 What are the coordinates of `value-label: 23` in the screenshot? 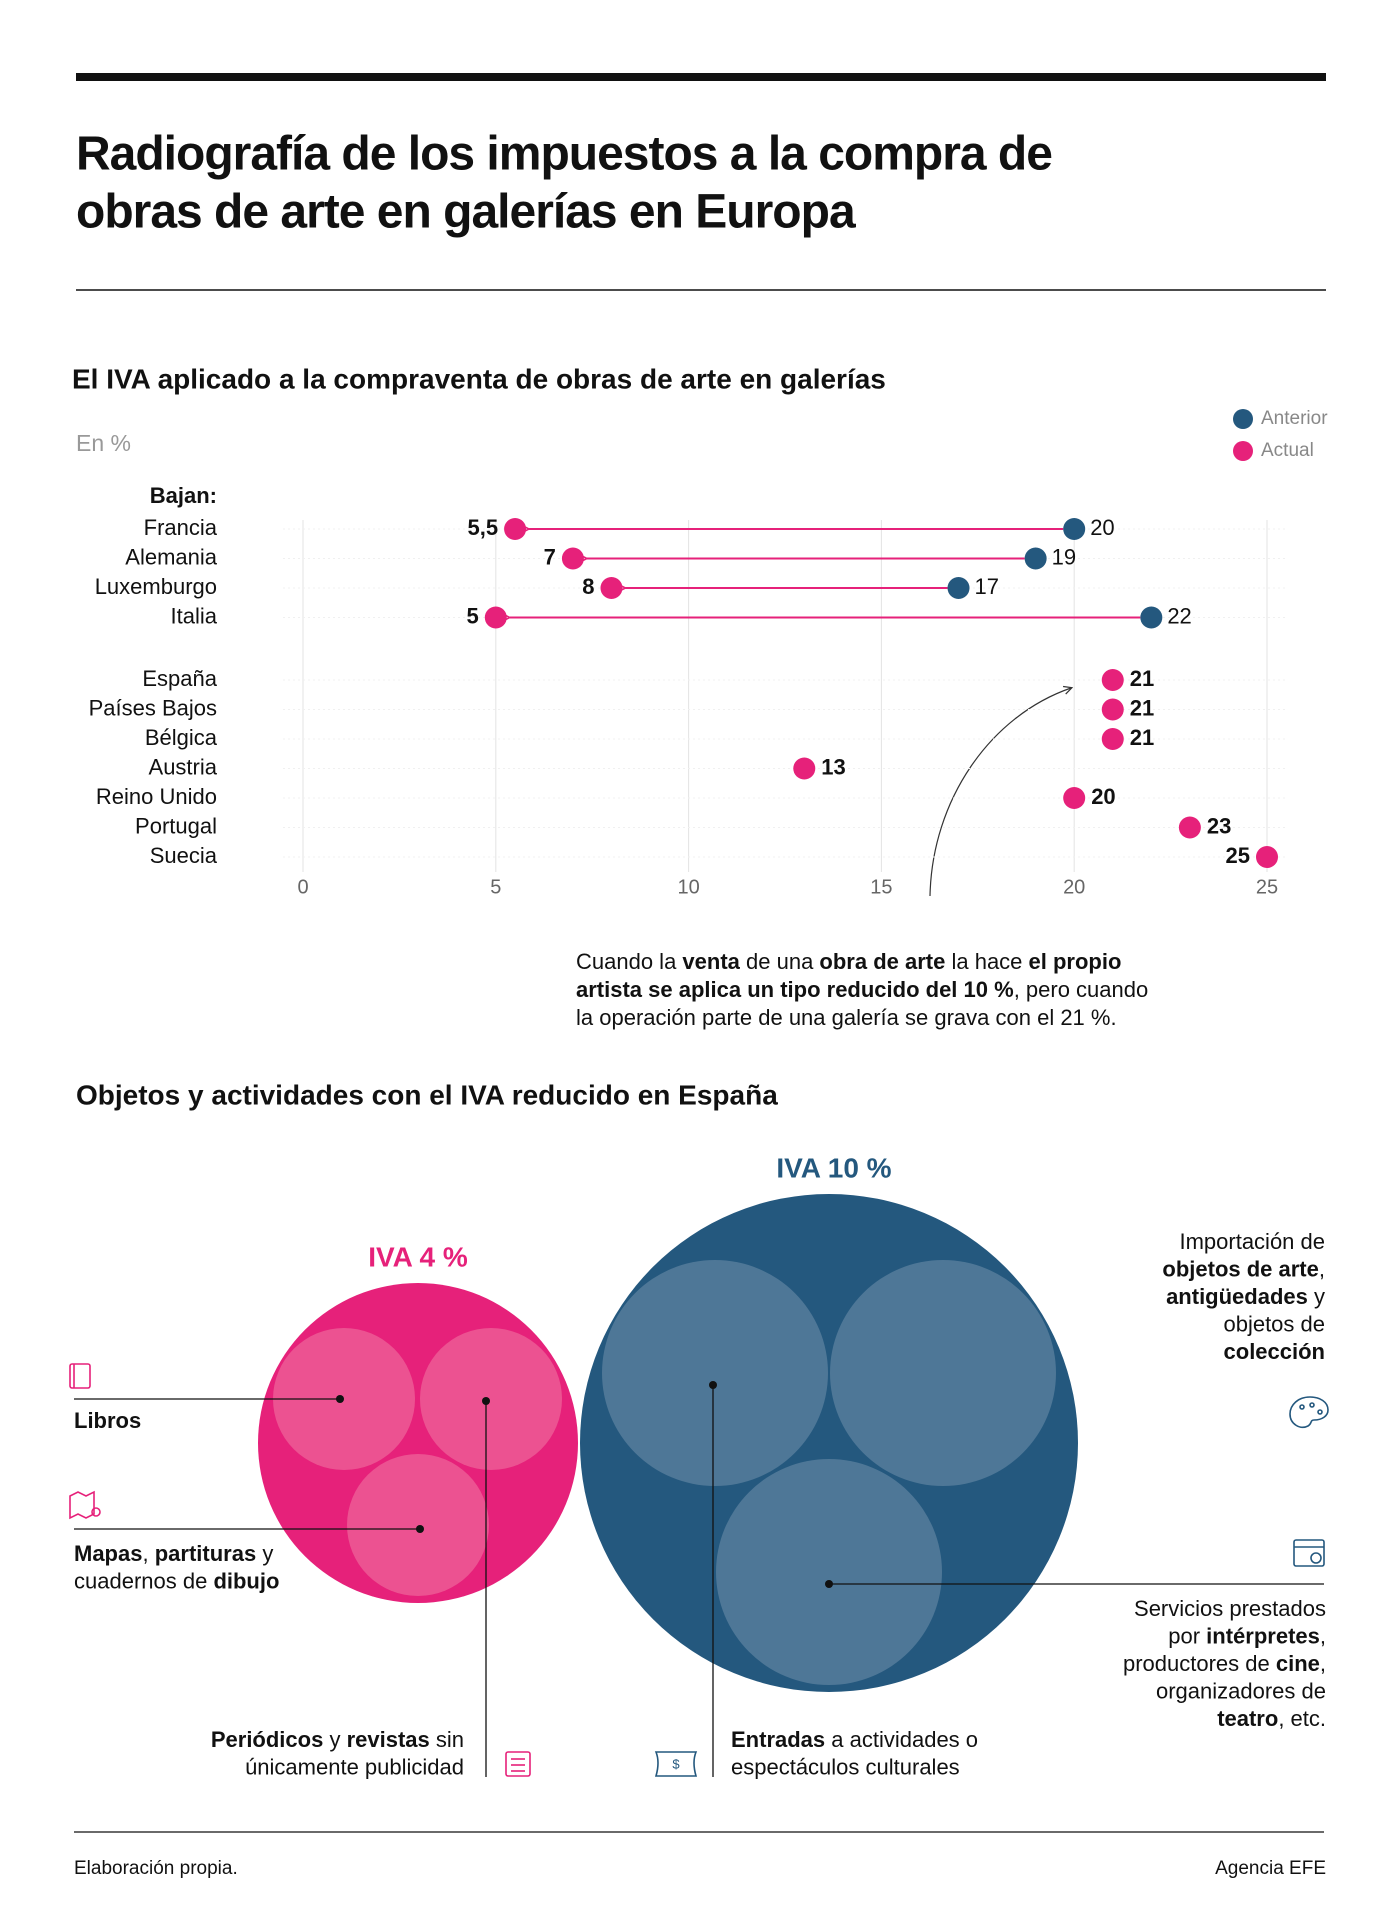 It's located at (1219, 825).